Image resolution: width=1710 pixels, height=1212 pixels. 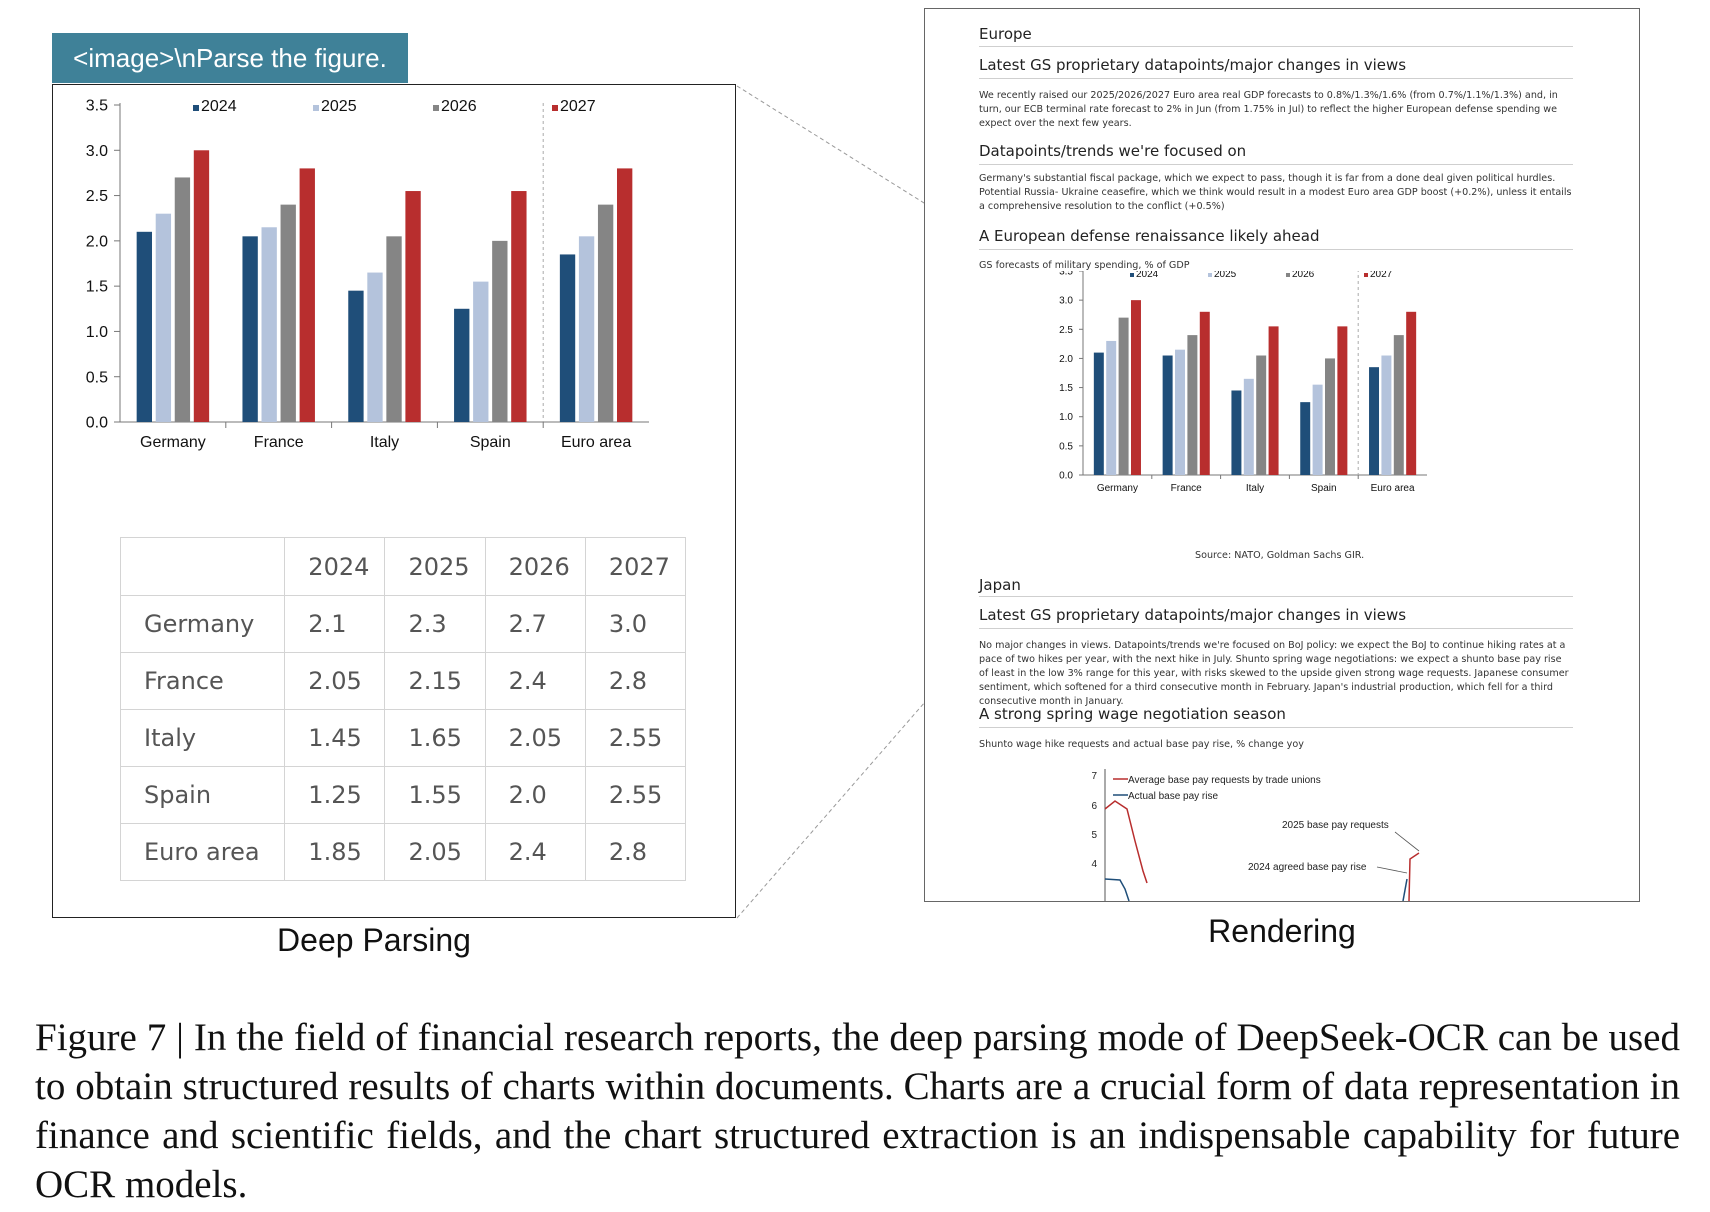 What do you see at coordinates (435, 624) in the screenshot?
I see `table-cell: 2.3` at bounding box center [435, 624].